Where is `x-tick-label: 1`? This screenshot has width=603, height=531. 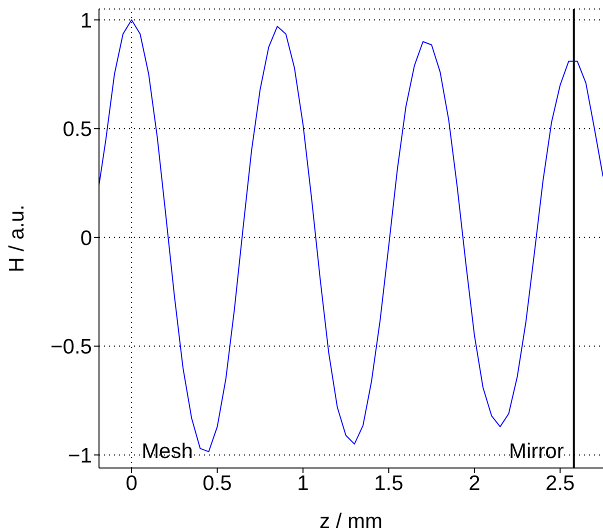
x-tick-label: 1 is located at coordinates (303, 483).